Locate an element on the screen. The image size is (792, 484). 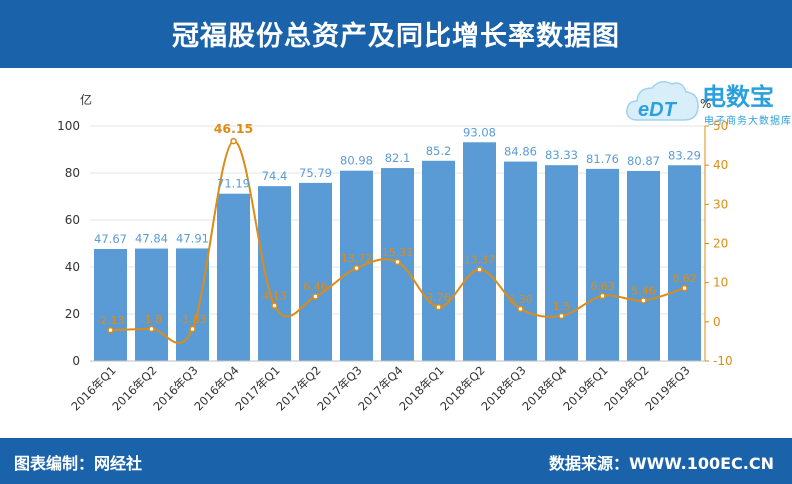
line-value-label: -1.8 is located at coordinates (151, 319).